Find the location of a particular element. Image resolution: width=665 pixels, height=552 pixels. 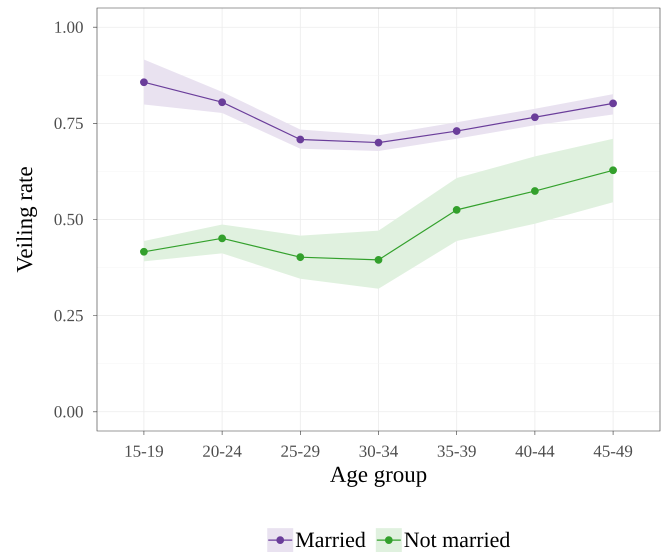

y-tick-label: 0.50 is located at coordinates (68, 220).